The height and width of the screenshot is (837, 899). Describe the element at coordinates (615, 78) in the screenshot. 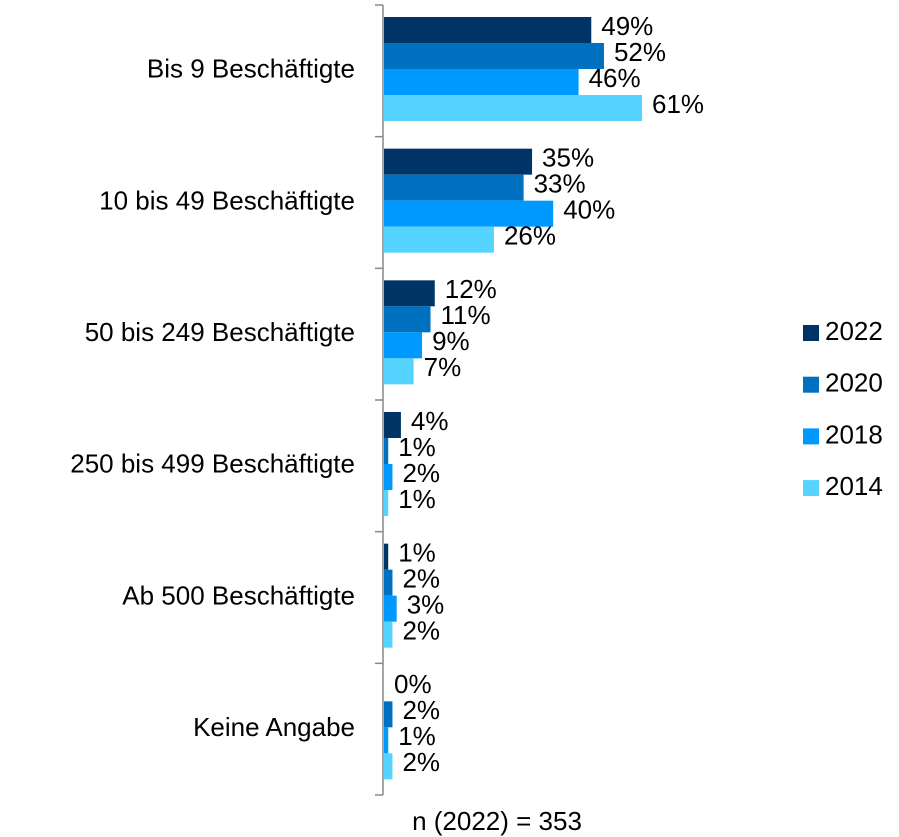

I see `value-label: 46%` at that location.